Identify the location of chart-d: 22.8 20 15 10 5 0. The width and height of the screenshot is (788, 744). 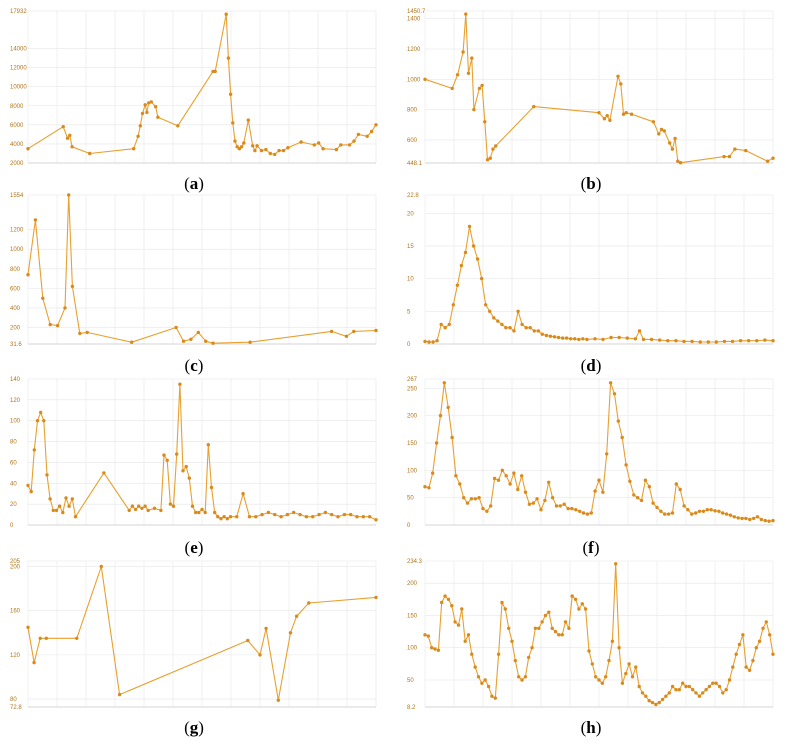
(591, 270).